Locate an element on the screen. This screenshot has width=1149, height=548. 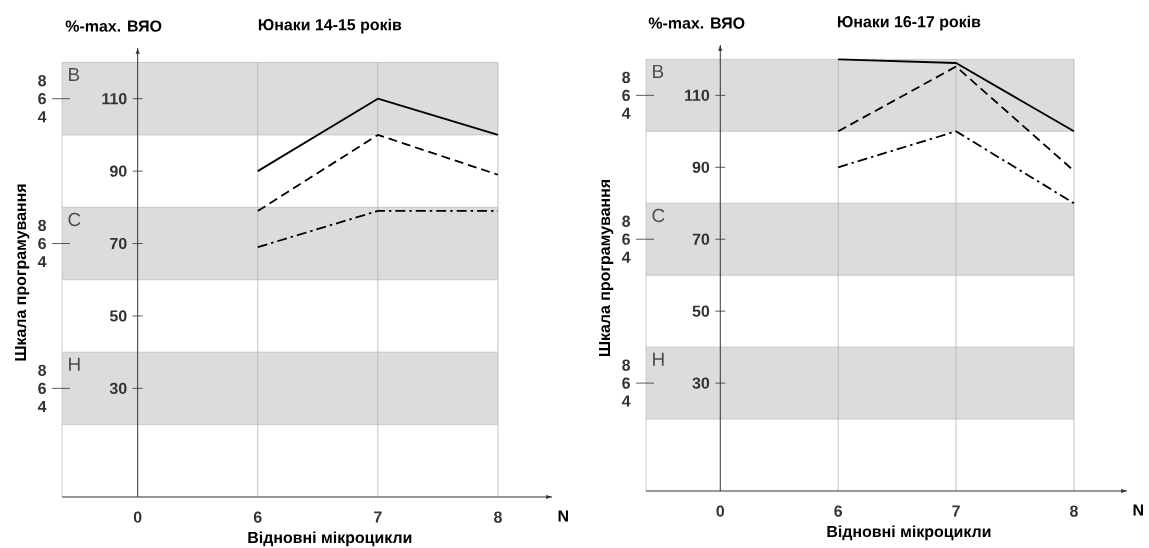
chart-title: Юнаки 16-17 років is located at coordinates (909, 23).